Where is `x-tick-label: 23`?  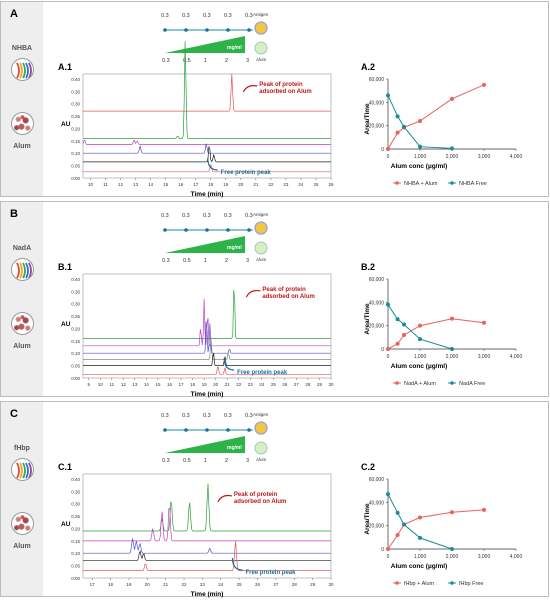 x-tick-label: 23 is located at coordinates (203, 584).